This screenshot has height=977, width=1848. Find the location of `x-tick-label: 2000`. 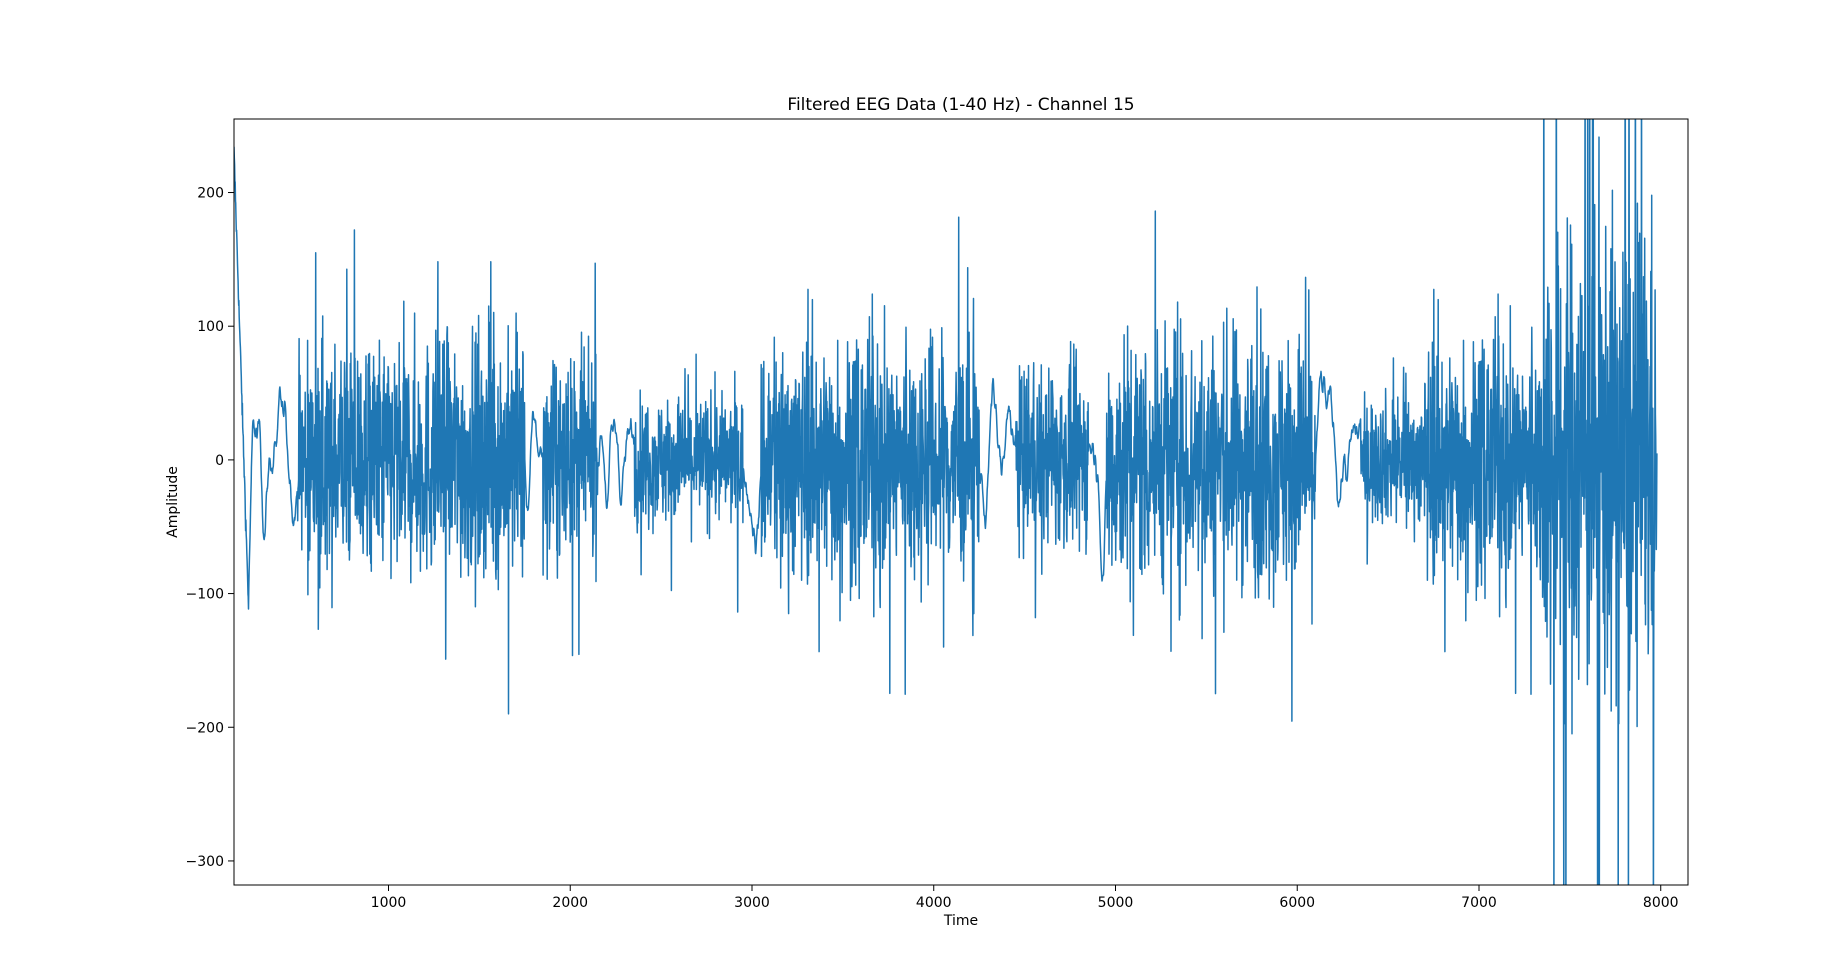

x-tick-label: 2000 is located at coordinates (570, 903).